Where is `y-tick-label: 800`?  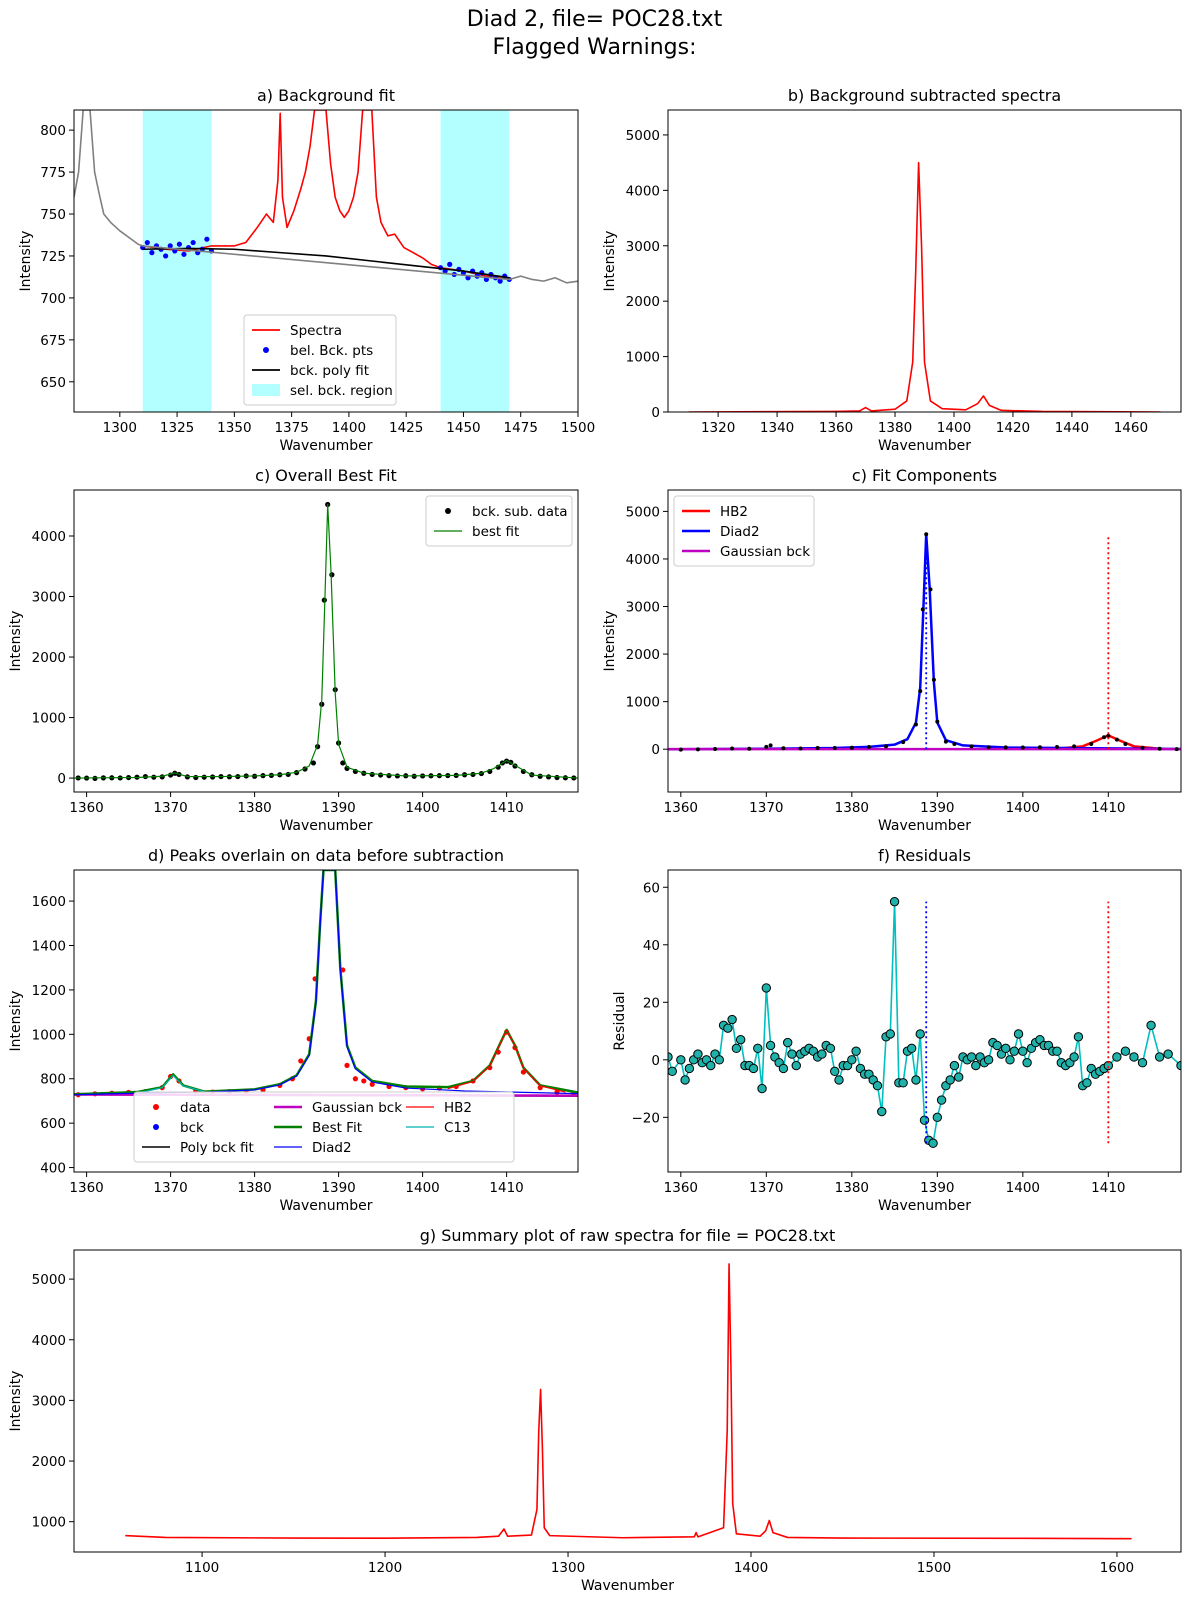 y-tick-label: 800 is located at coordinates (53, 1080).